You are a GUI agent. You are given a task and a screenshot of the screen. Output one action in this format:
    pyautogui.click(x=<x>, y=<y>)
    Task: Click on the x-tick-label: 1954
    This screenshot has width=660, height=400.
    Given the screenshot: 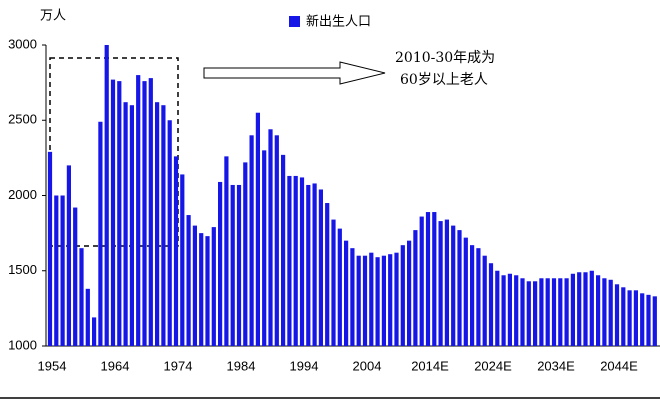 What is the action you would take?
    pyautogui.click(x=52, y=365)
    